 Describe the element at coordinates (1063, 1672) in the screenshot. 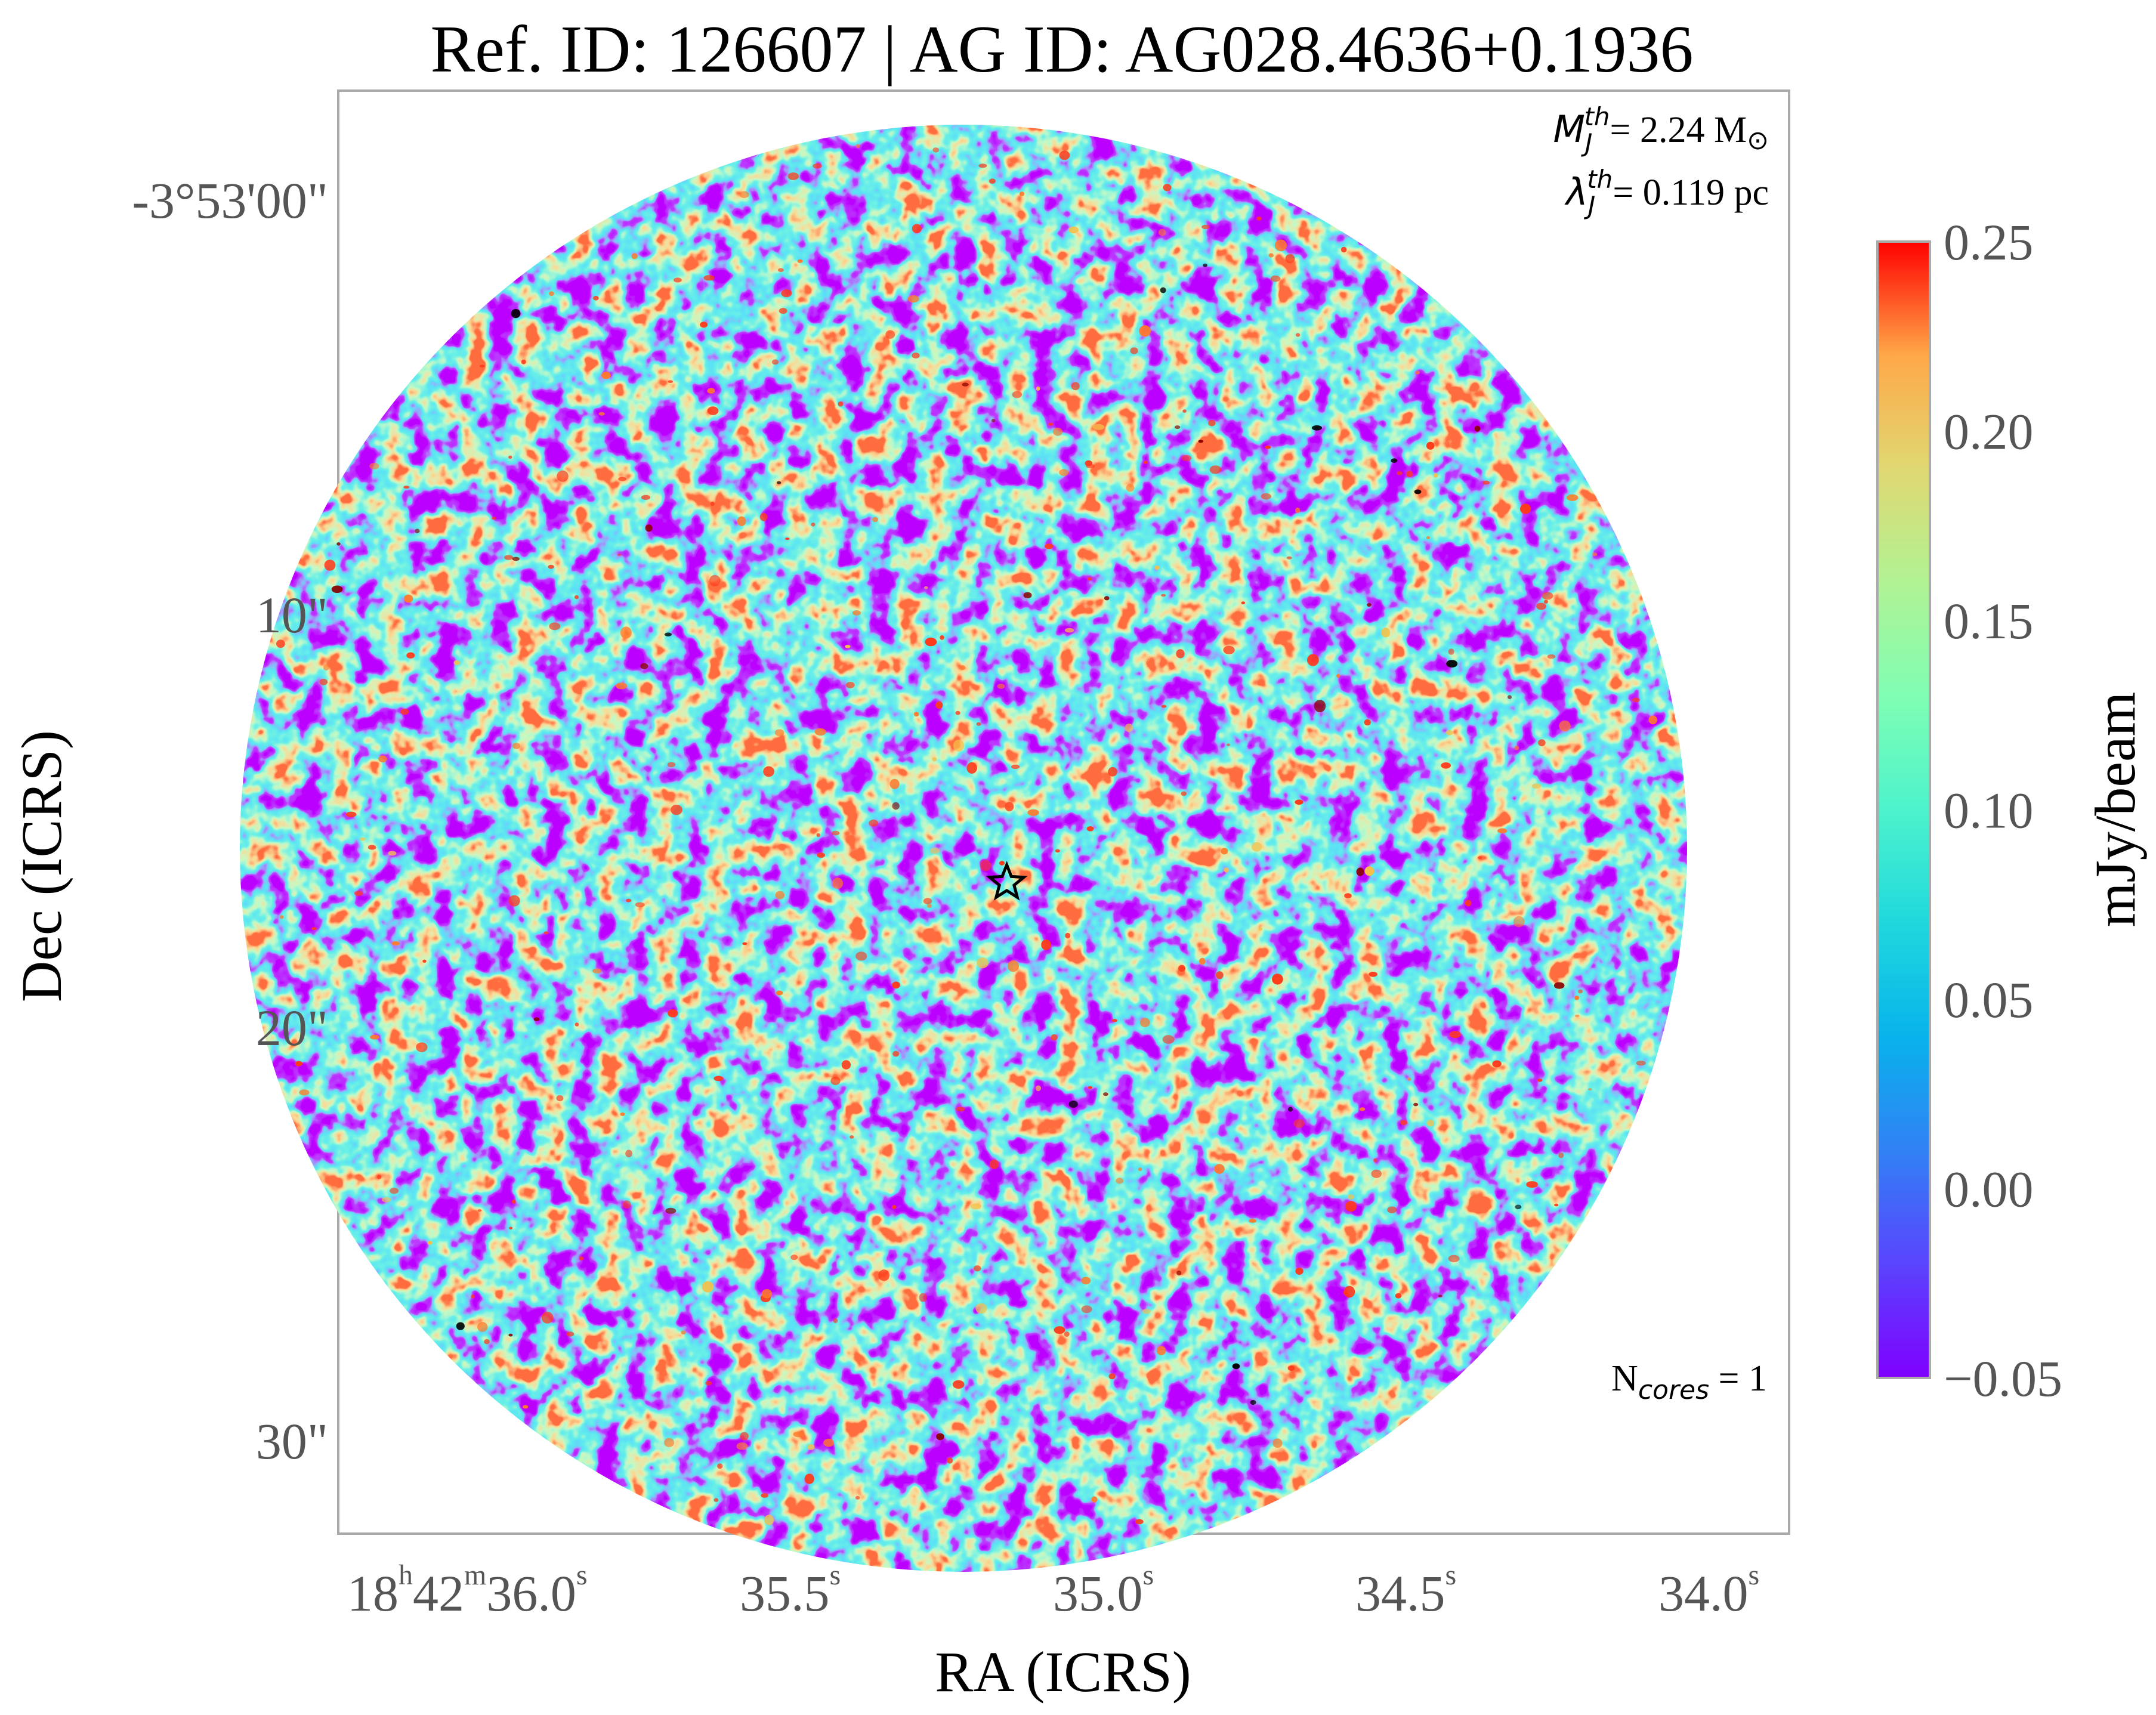

I see `x-axis-label: RA (ICRS)` at that location.